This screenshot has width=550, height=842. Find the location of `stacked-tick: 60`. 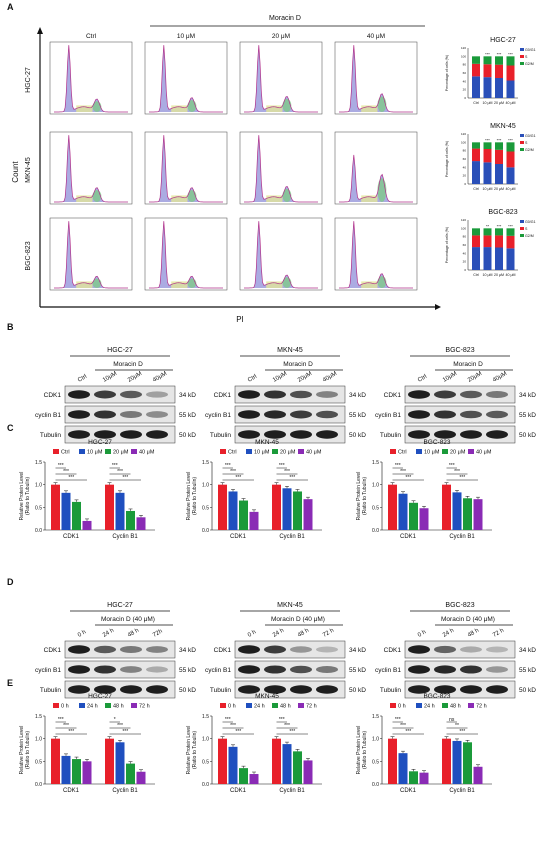

stacked-tick: 60 is located at coordinates (465, 245).